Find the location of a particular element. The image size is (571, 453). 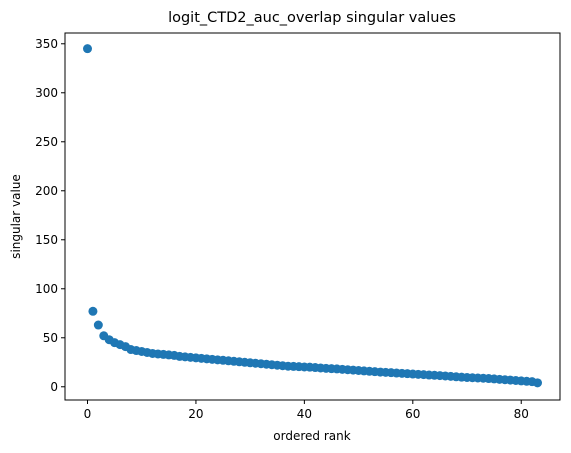

y-tick-label: 150 is located at coordinates (46, 240).